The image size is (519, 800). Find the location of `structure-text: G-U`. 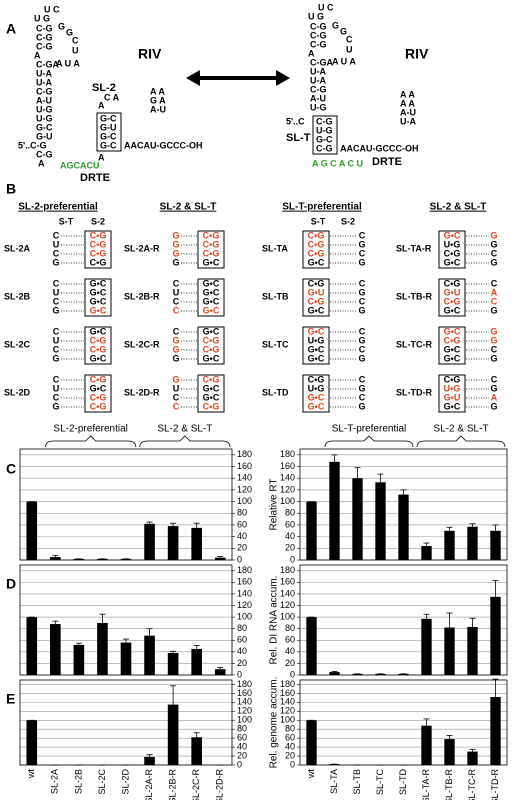

structure-text: G-U is located at coordinates (108, 127).